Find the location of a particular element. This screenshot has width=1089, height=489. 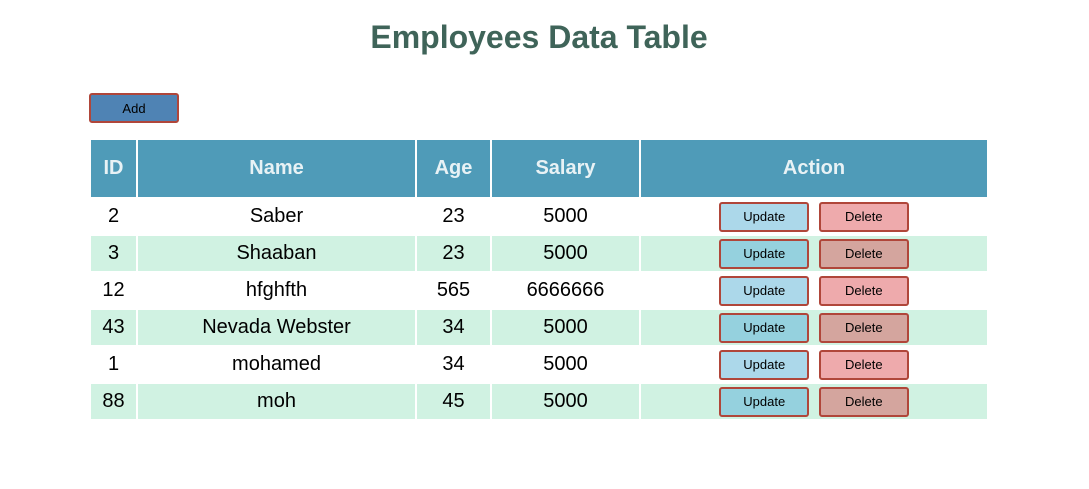

table-row: 2 Saber 23 5000 Update Delete is located at coordinates (539, 216).